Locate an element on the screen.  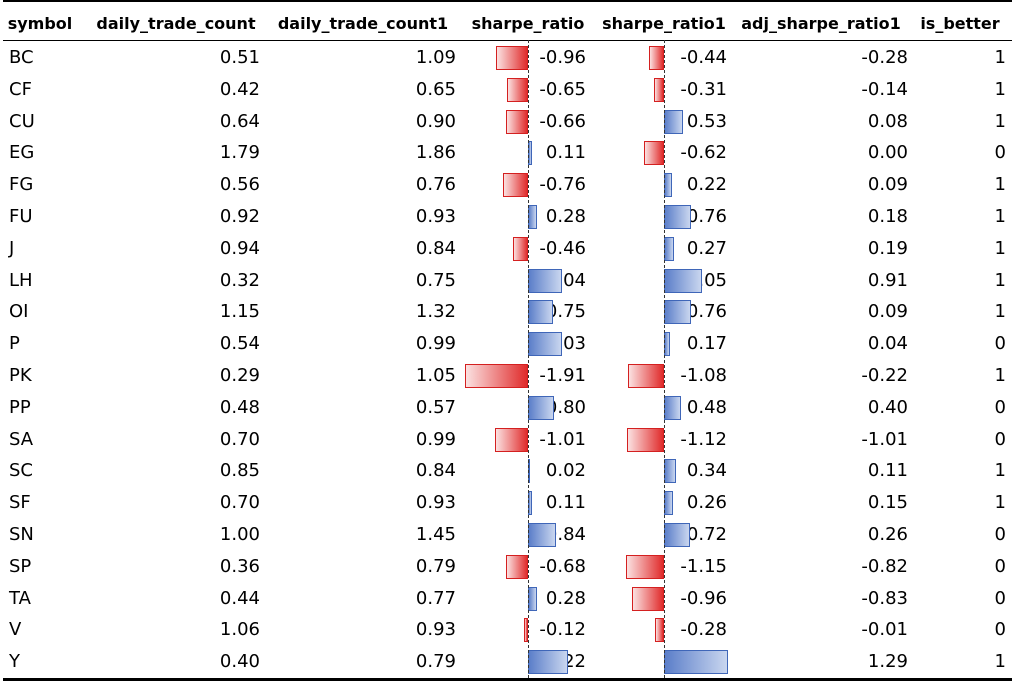
sharpe-ratio-cell: 0.75 is located at coordinates (565, 312).